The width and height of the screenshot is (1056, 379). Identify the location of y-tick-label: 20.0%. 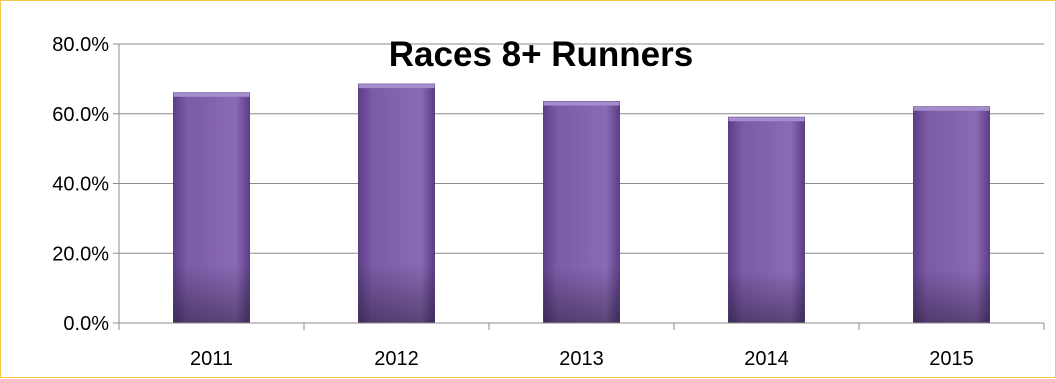
(80, 254).